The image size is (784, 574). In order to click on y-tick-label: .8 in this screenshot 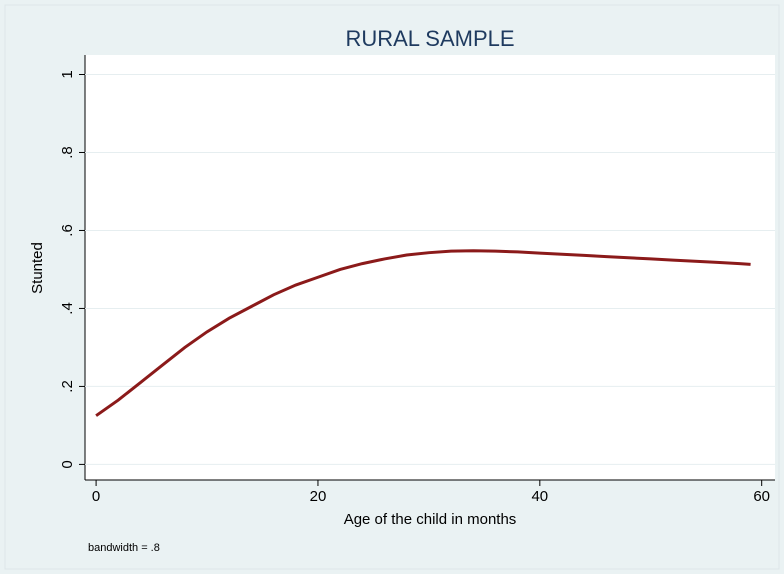, I will do `click(67, 152)`.